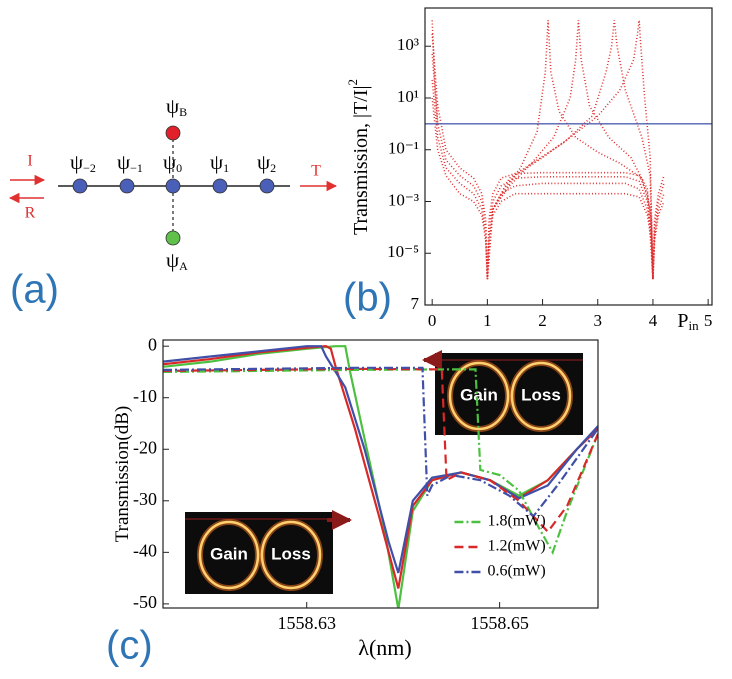 The width and height of the screenshot is (732, 679). Describe the element at coordinates (694, 325) in the screenshot. I see `x-axis-label-sub: in` at that location.